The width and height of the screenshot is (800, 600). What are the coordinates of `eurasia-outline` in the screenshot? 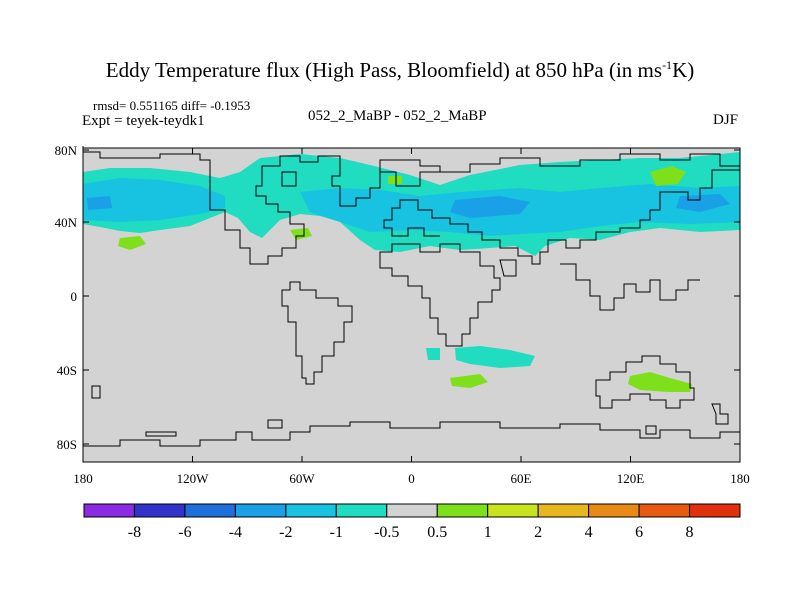 It's located at (562, 209).